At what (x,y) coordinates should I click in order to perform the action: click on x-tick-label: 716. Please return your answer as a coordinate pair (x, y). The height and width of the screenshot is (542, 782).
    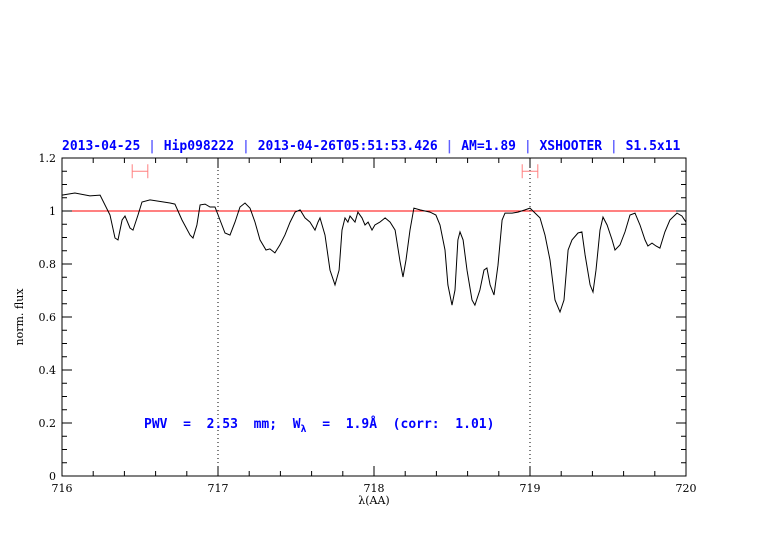
    Looking at the image, I should click on (62, 488).